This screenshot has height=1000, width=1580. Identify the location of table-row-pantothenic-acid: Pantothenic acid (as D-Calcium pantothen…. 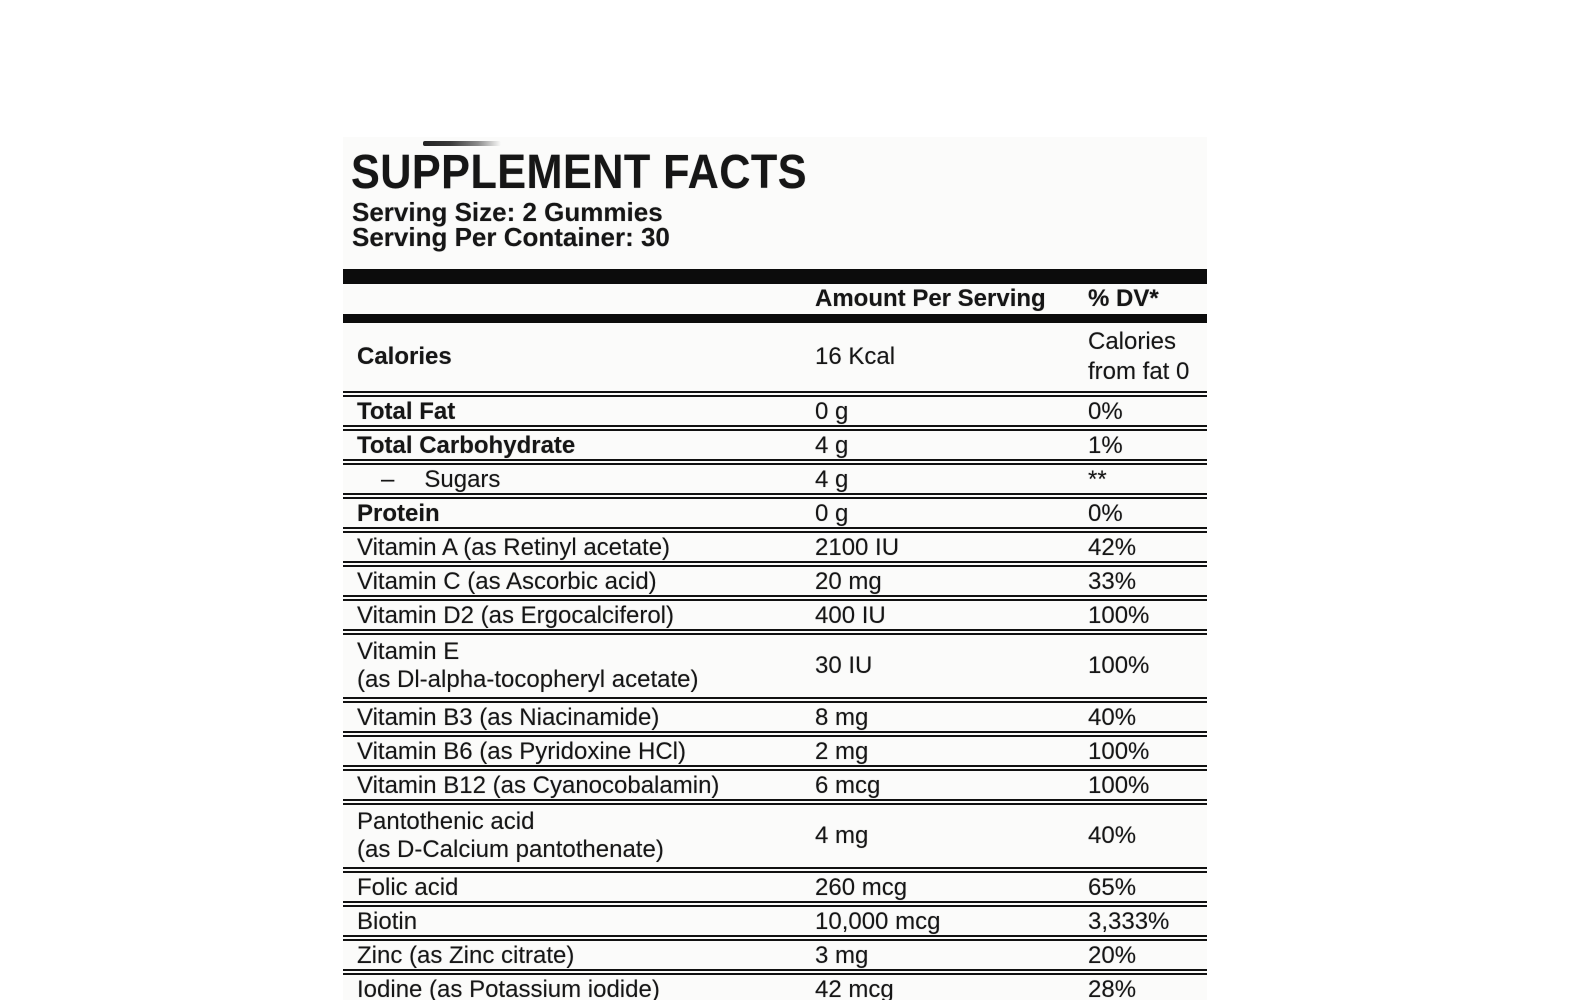
(775, 836).